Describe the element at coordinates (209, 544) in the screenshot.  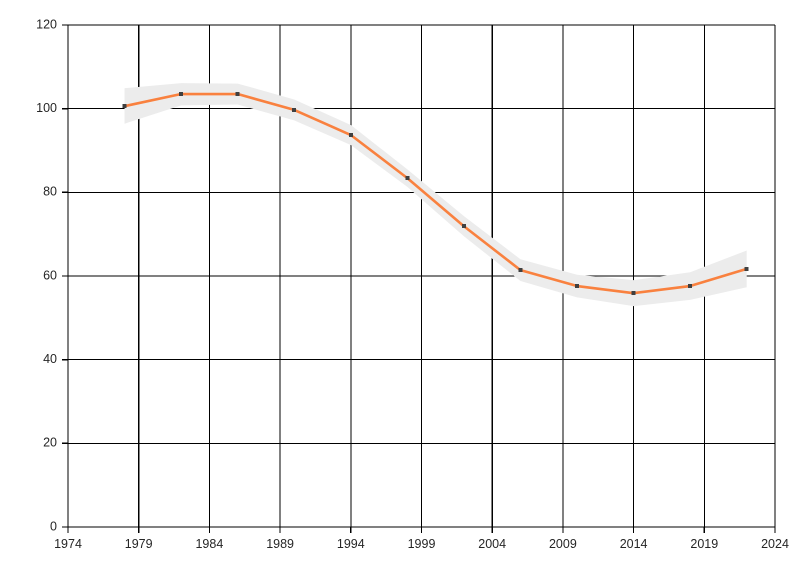
I see `x-tick-label: 1984` at that location.